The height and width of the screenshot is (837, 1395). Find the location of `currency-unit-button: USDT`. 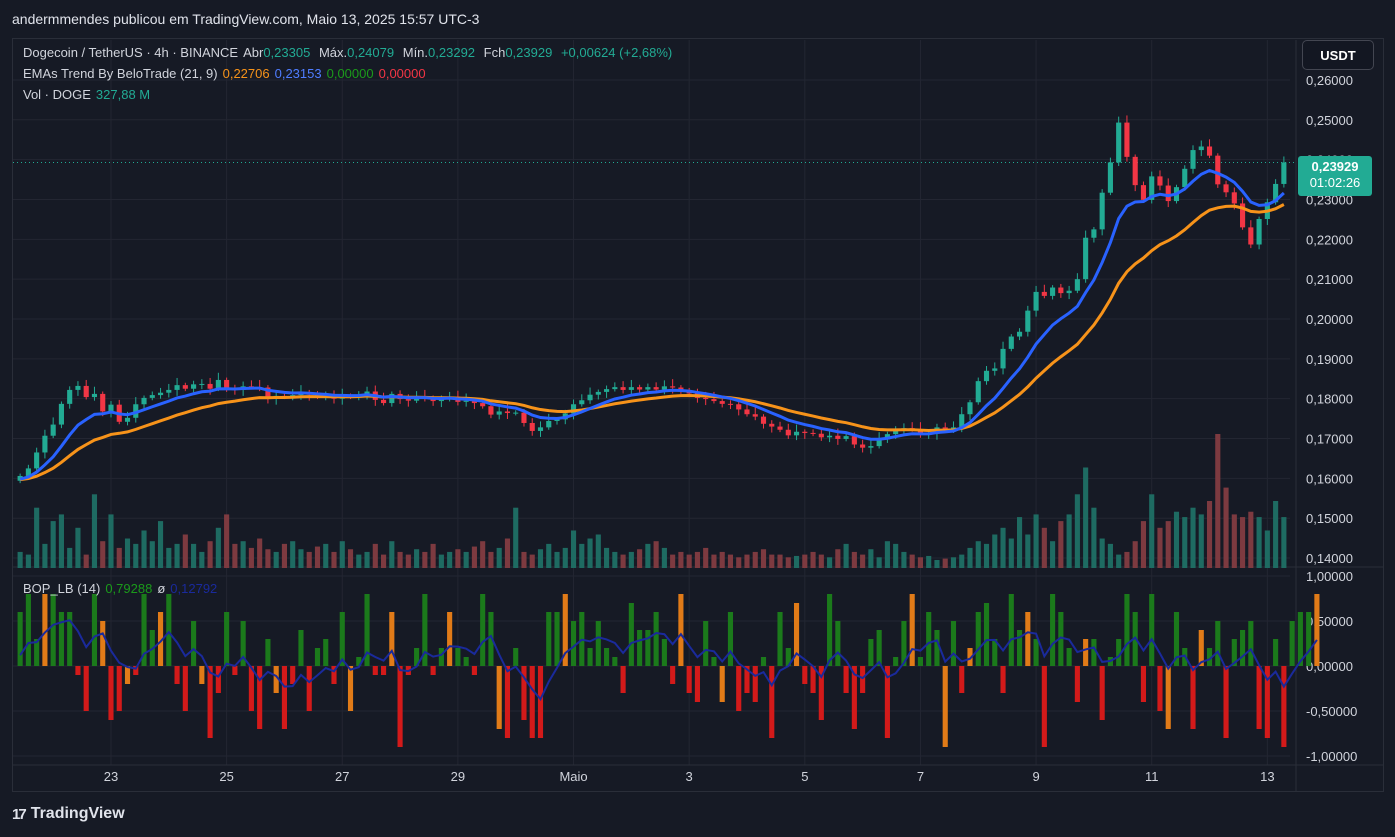

currency-unit-button: USDT is located at coordinates (1338, 55).